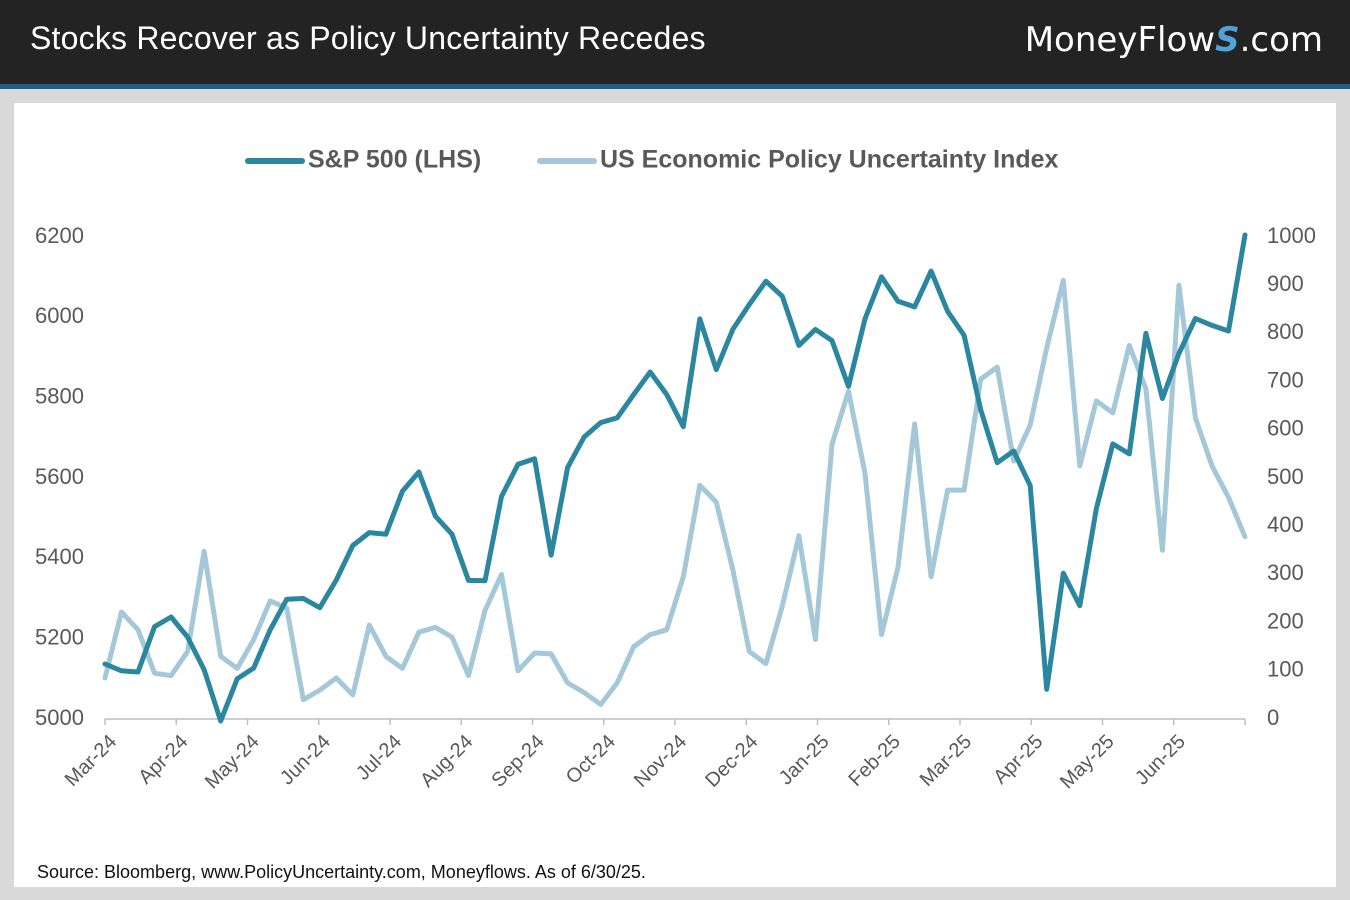  Describe the element at coordinates (675, 86) in the screenshot. I see `header-rule` at that location.